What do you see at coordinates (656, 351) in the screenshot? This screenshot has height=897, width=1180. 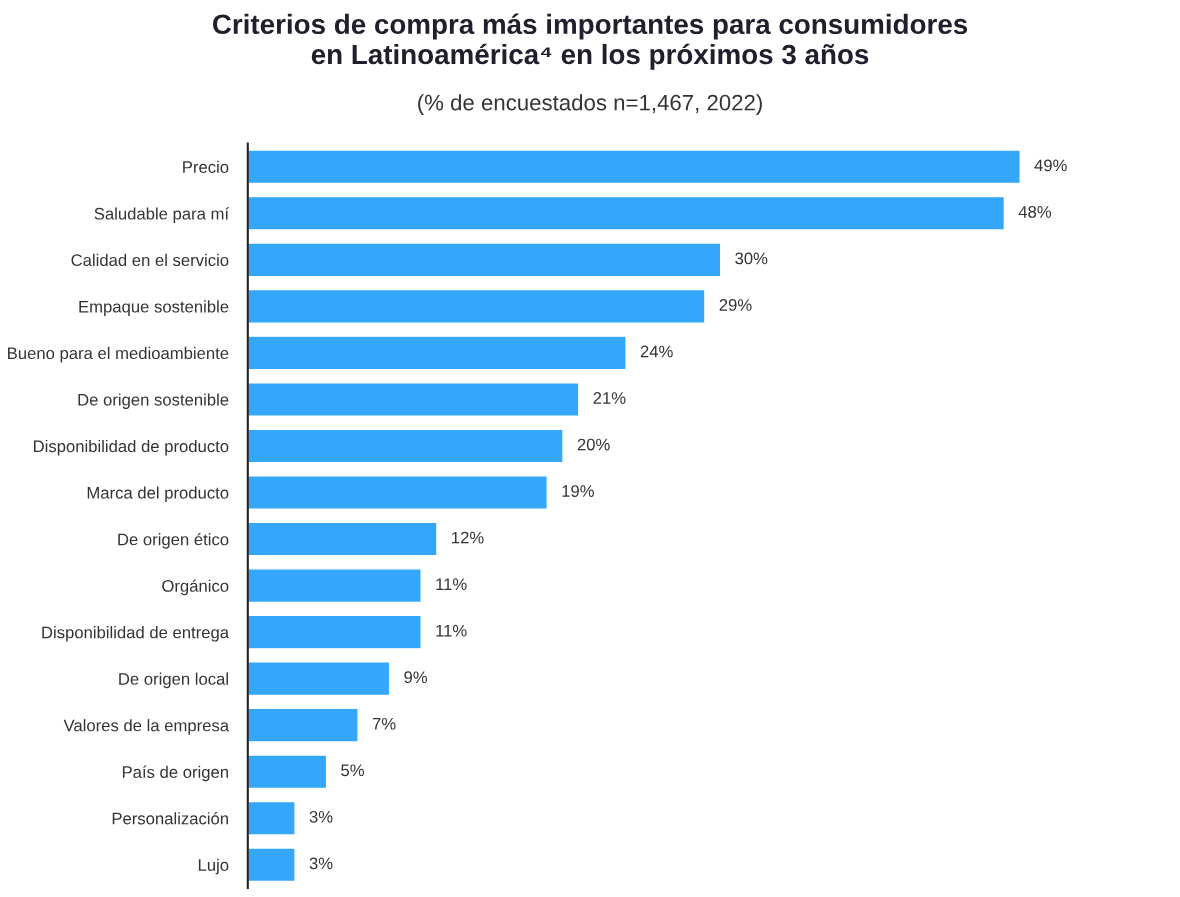 I see `data-label: 24%` at bounding box center [656, 351].